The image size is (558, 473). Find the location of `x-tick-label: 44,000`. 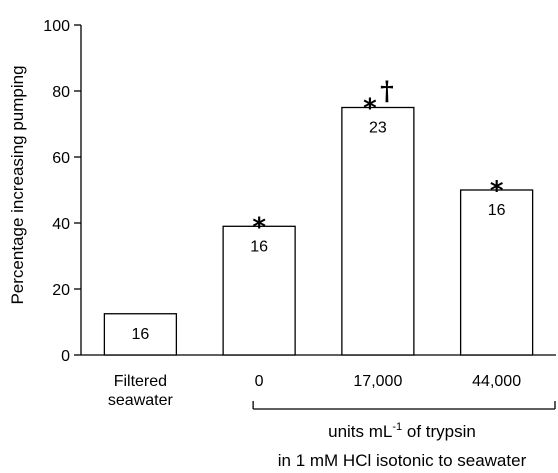

x-tick-label: 44,000 is located at coordinates (496, 381).